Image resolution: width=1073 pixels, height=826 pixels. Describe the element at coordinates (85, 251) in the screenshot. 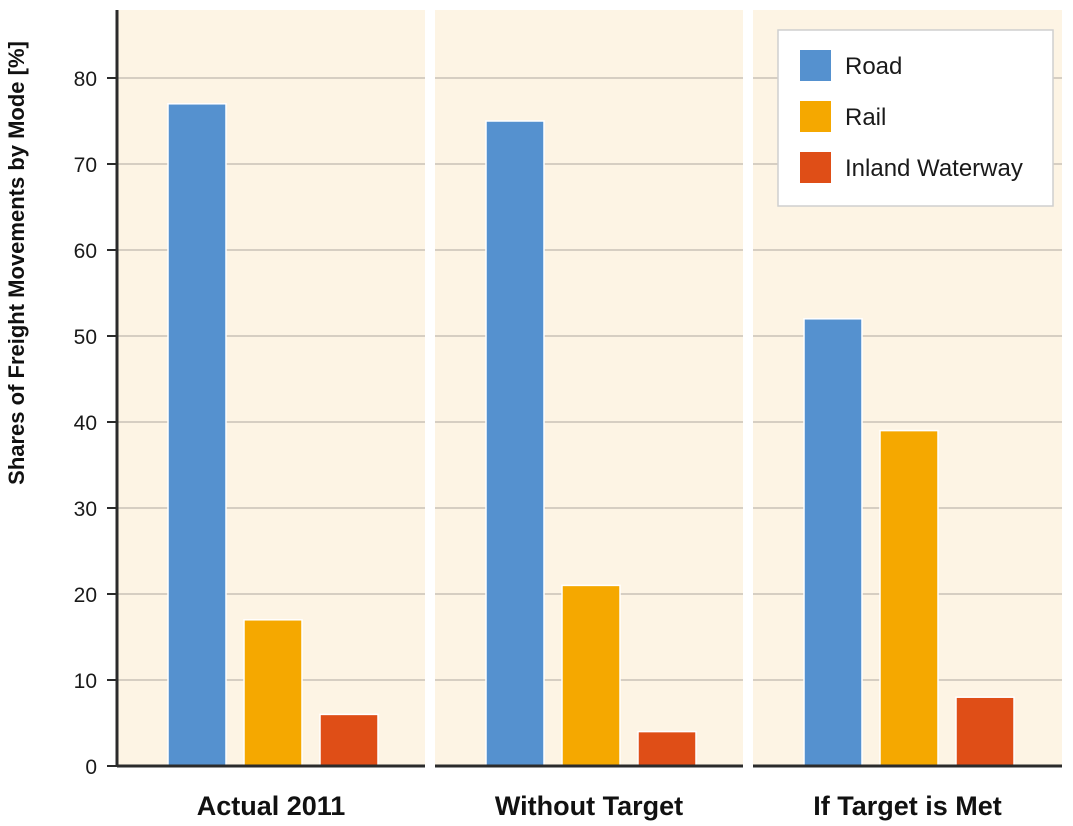

I see `y-tick-label: 60` at that location.